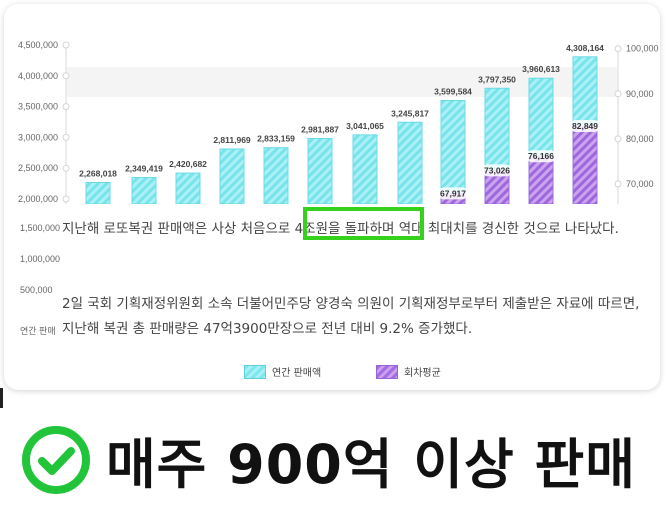  I want to click on left-tick-label: 2,500,000, so click(38, 168).